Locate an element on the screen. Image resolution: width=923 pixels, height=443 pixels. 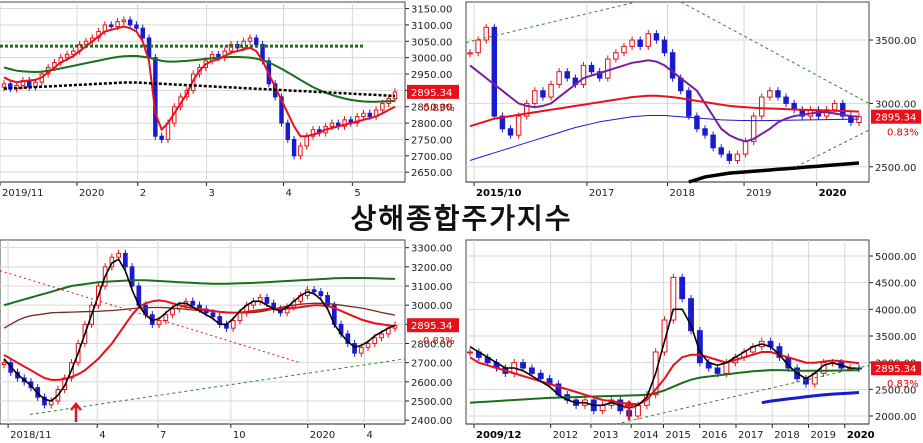
ma-black-line is located at coordinates (199, 89).